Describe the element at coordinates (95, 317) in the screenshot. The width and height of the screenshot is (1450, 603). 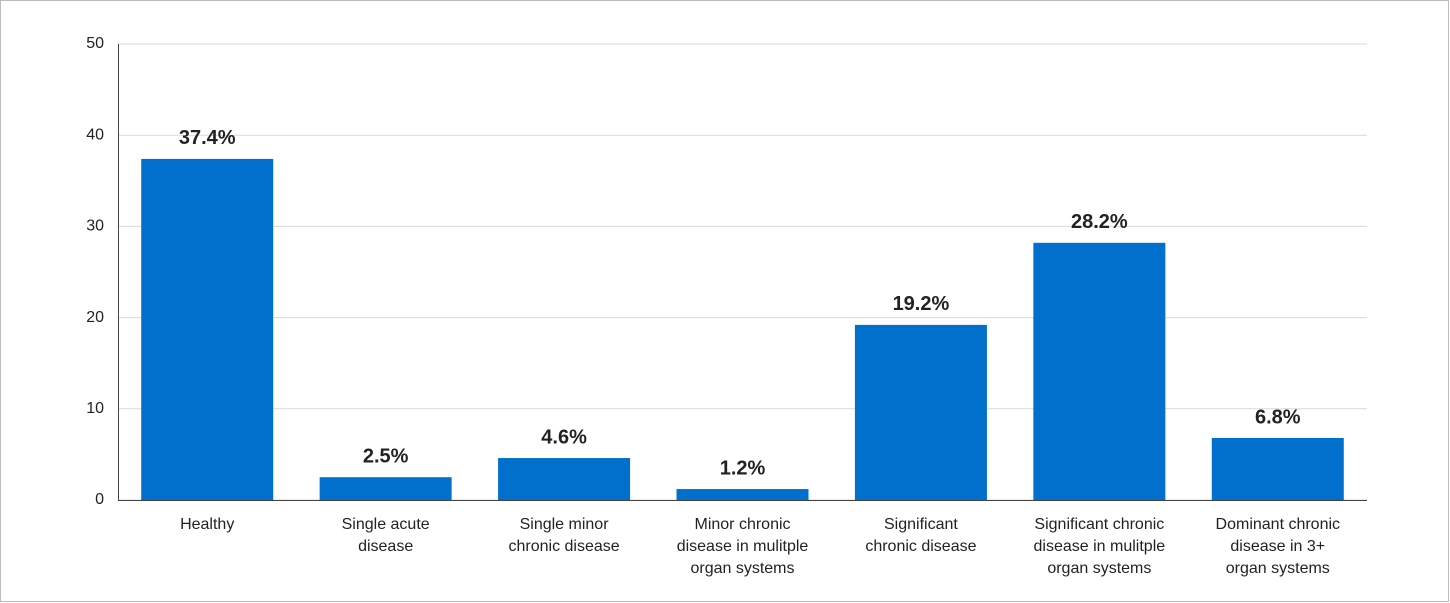
I see `y-tick-label: 20` at that location.